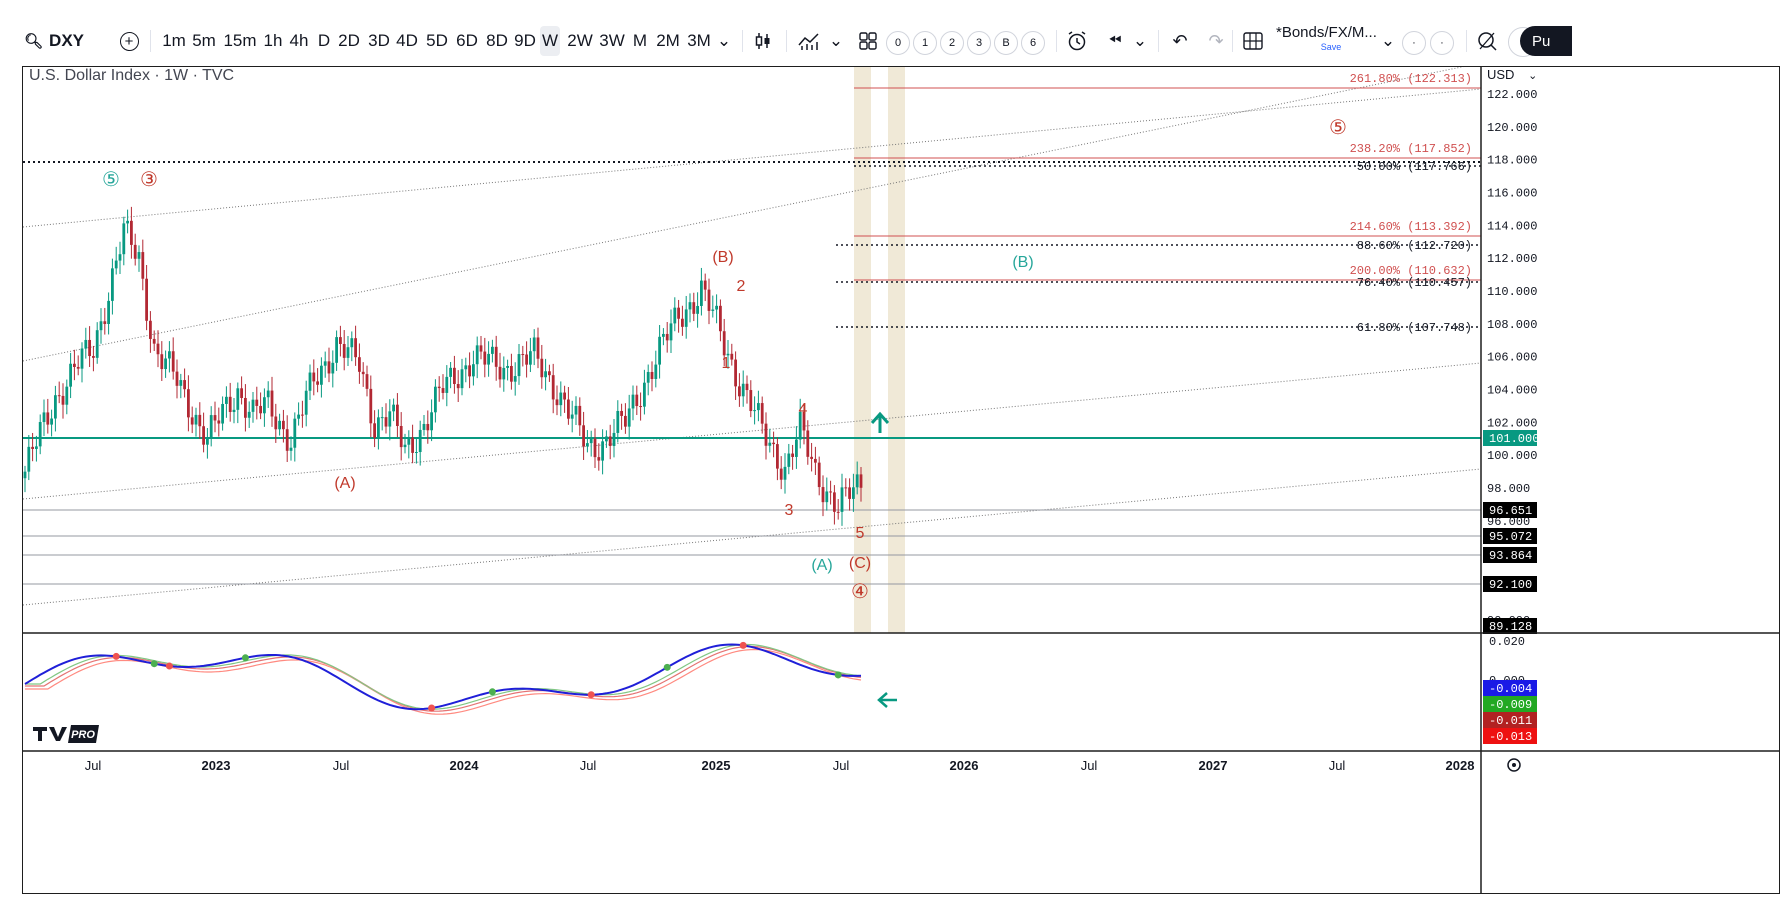 The height and width of the screenshot is (912, 1790). What do you see at coordinates (407, 40) in the screenshot?
I see `interval-4D: 4D` at bounding box center [407, 40].